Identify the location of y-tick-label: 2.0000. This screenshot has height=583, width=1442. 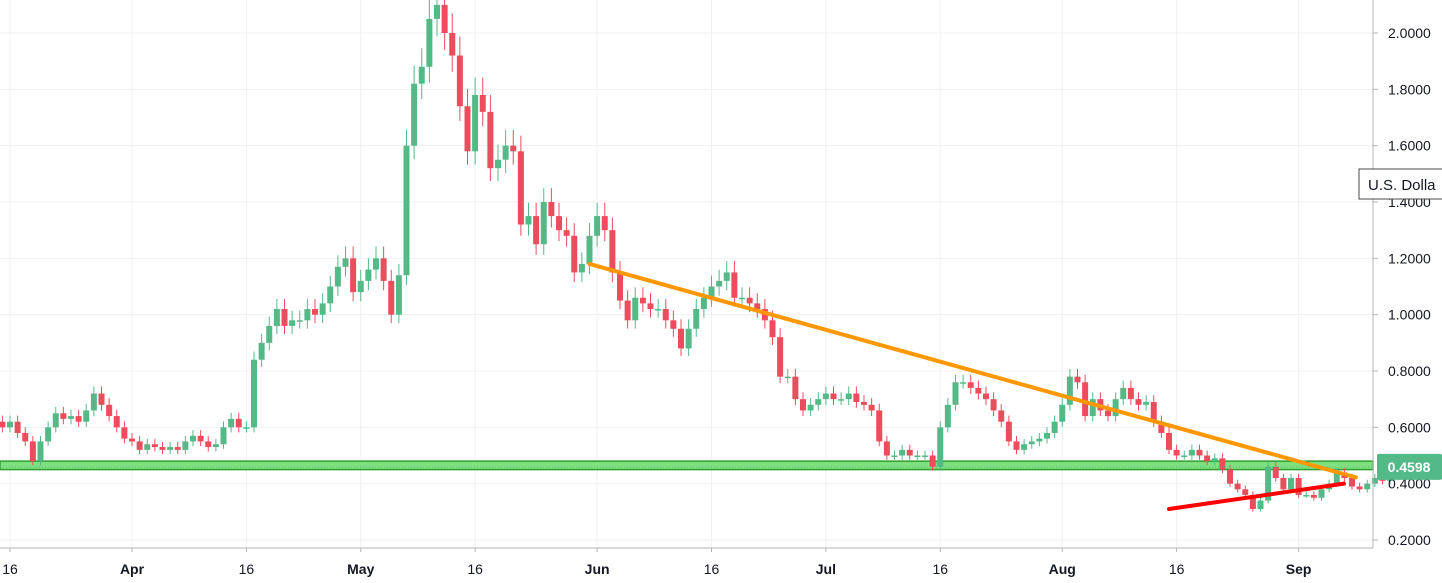
(1409, 33).